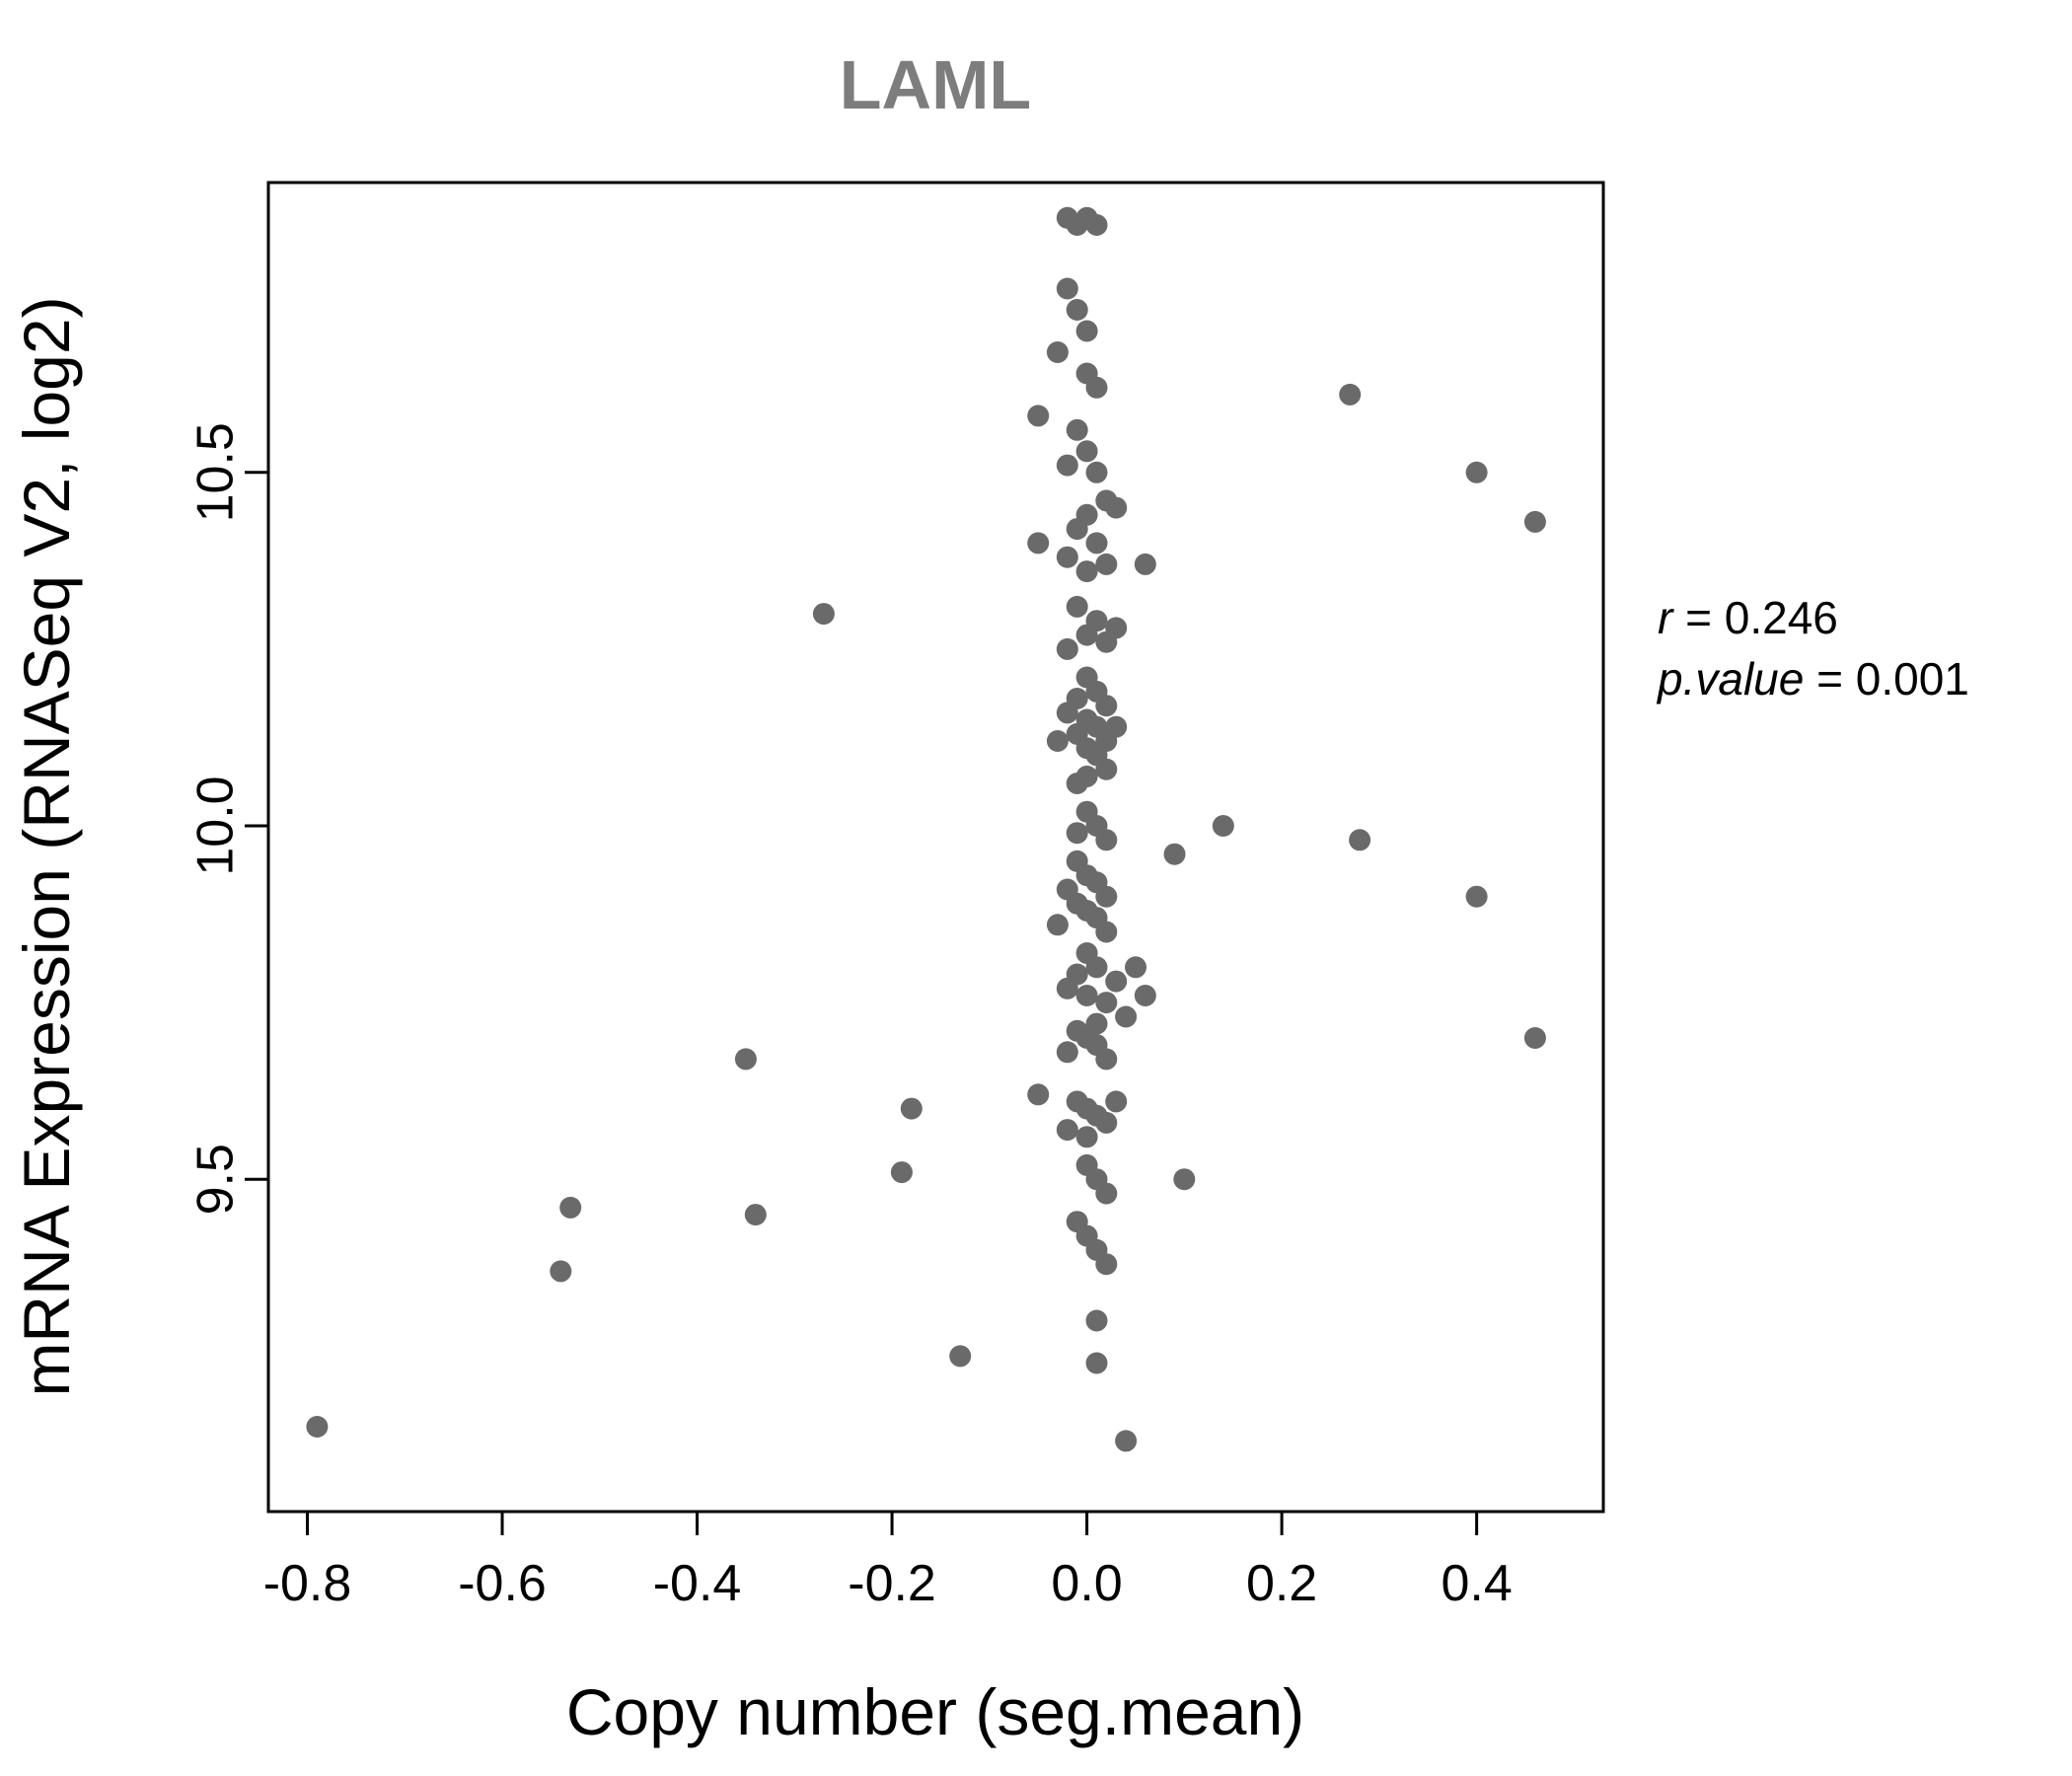 Image resolution: width=2072 pixels, height=1776 pixels. I want to click on annotation-pvalue-value: = 0.001, so click(1887, 679).